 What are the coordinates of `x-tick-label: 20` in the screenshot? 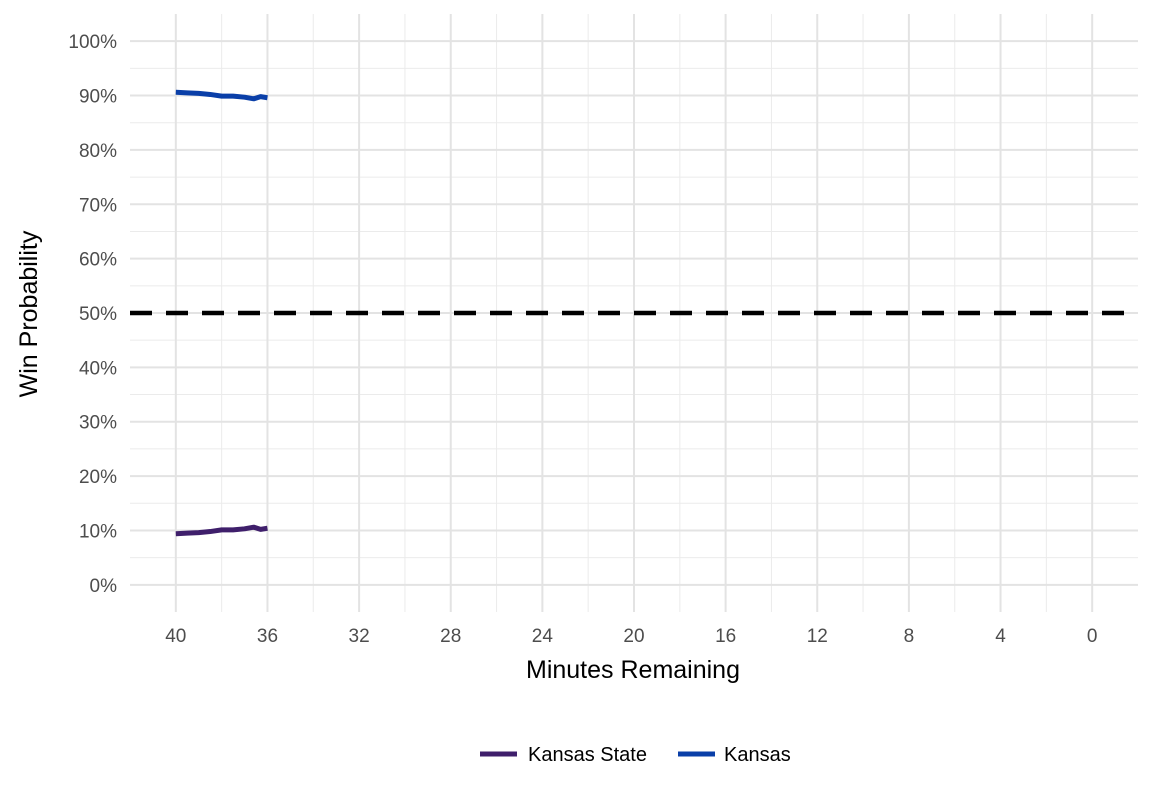 It's located at (633, 636).